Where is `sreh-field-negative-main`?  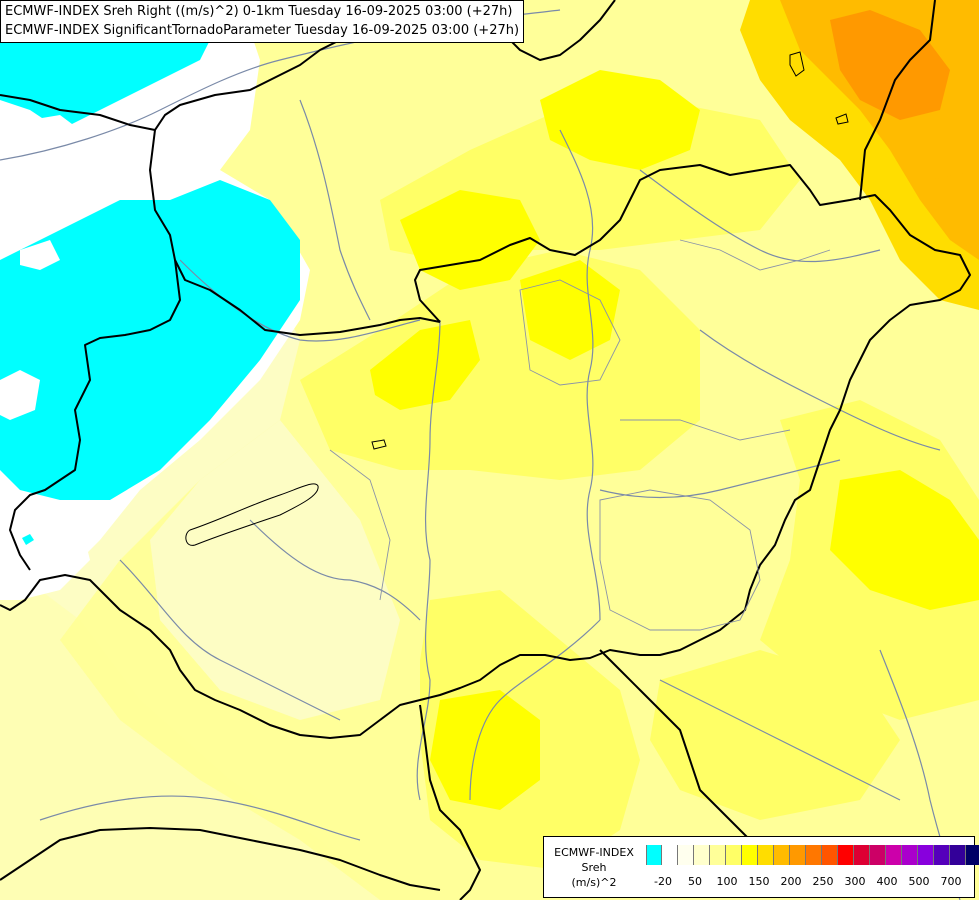 sreh-field-negative-main is located at coordinates (150, 340).